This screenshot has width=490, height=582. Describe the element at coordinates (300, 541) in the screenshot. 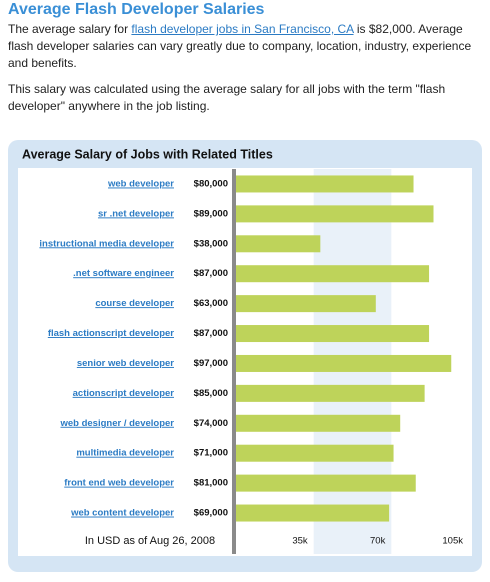

I see `x-tick-label: 35k` at that location.